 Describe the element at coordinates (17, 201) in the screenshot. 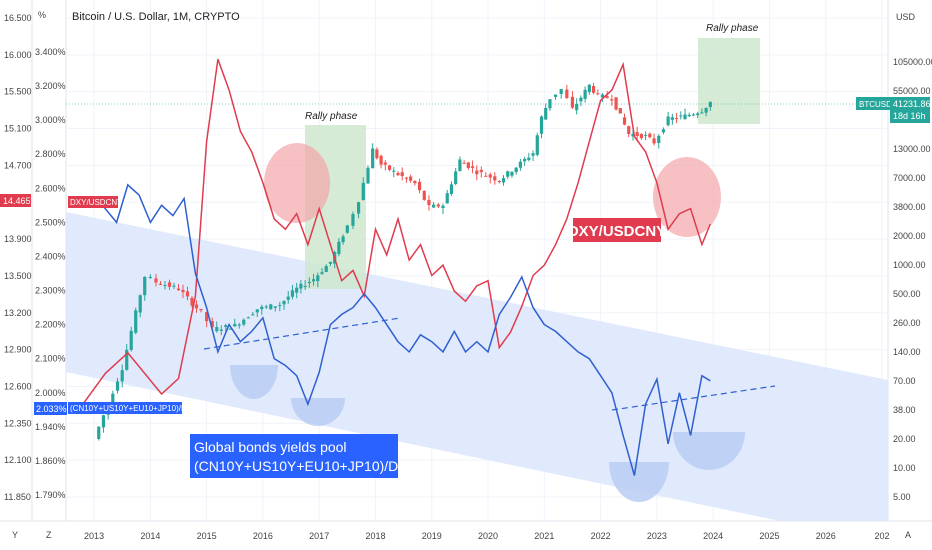

I see `dxy-value-text: 14.465` at that location.